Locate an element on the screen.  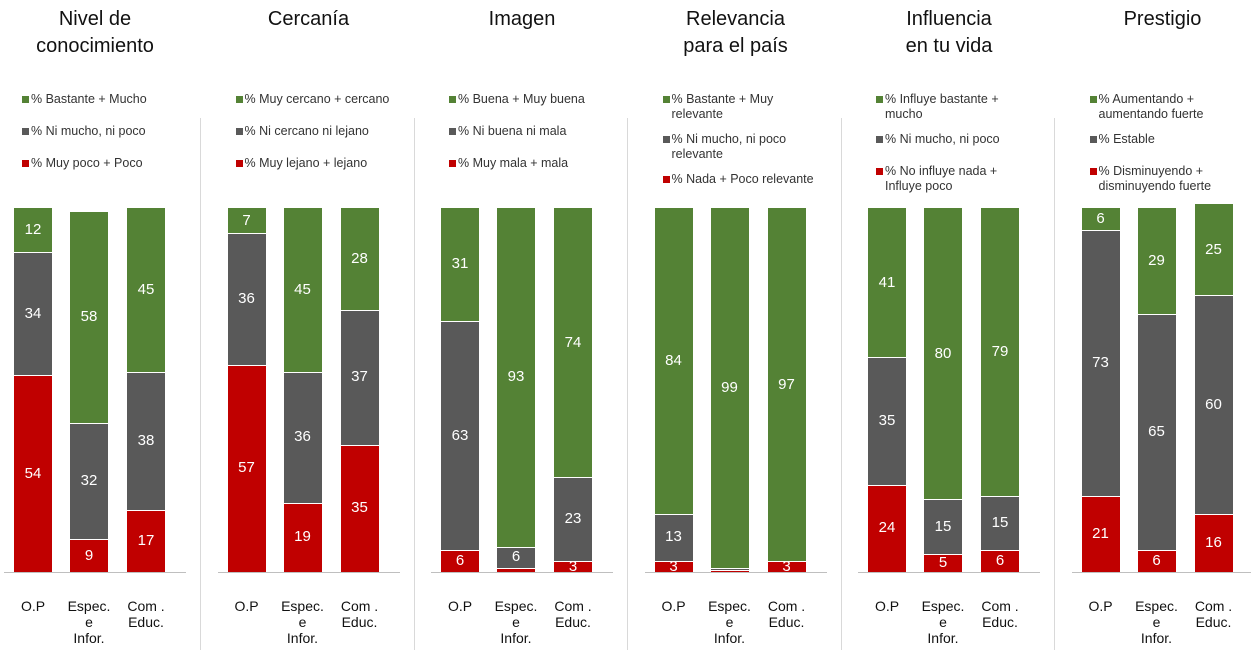
value-label: 25 is located at coordinates (1213, 249).